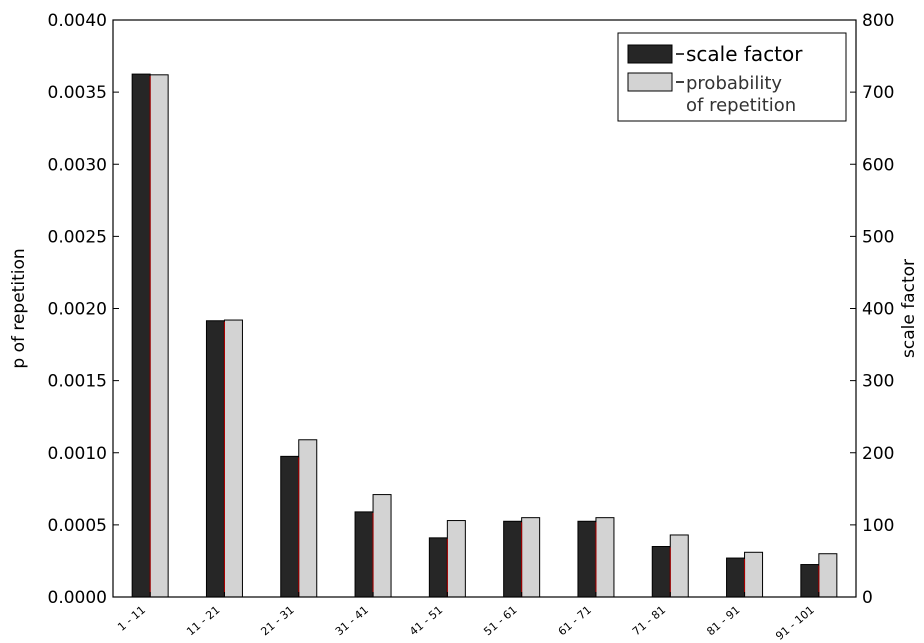 The width and height of the screenshot is (924, 643). What do you see at coordinates (650, 82) in the screenshot?
I see `legend-swatch-probability` at bounding box center [650, 82].